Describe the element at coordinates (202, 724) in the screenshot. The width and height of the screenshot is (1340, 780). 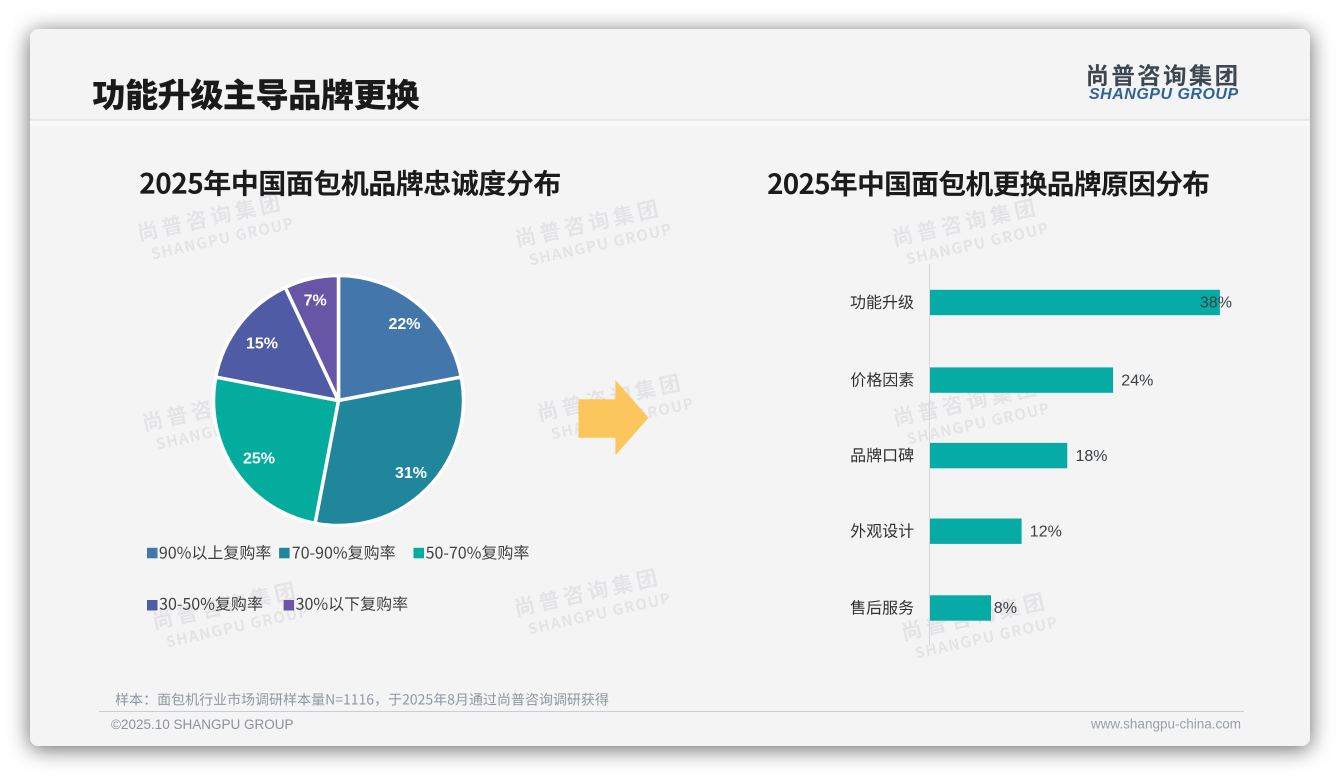
I see `svg-text: ©2025.10 SHANGPU GROUP` at that location.